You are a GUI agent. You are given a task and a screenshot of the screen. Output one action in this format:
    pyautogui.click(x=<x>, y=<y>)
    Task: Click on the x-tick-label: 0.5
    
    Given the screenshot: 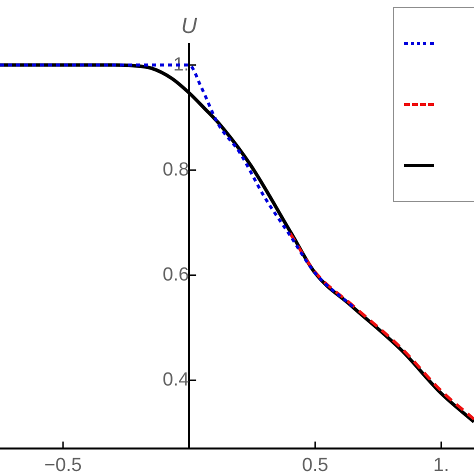 What is the action you would take?
    pyautogui.click(x=315, y=464)
    